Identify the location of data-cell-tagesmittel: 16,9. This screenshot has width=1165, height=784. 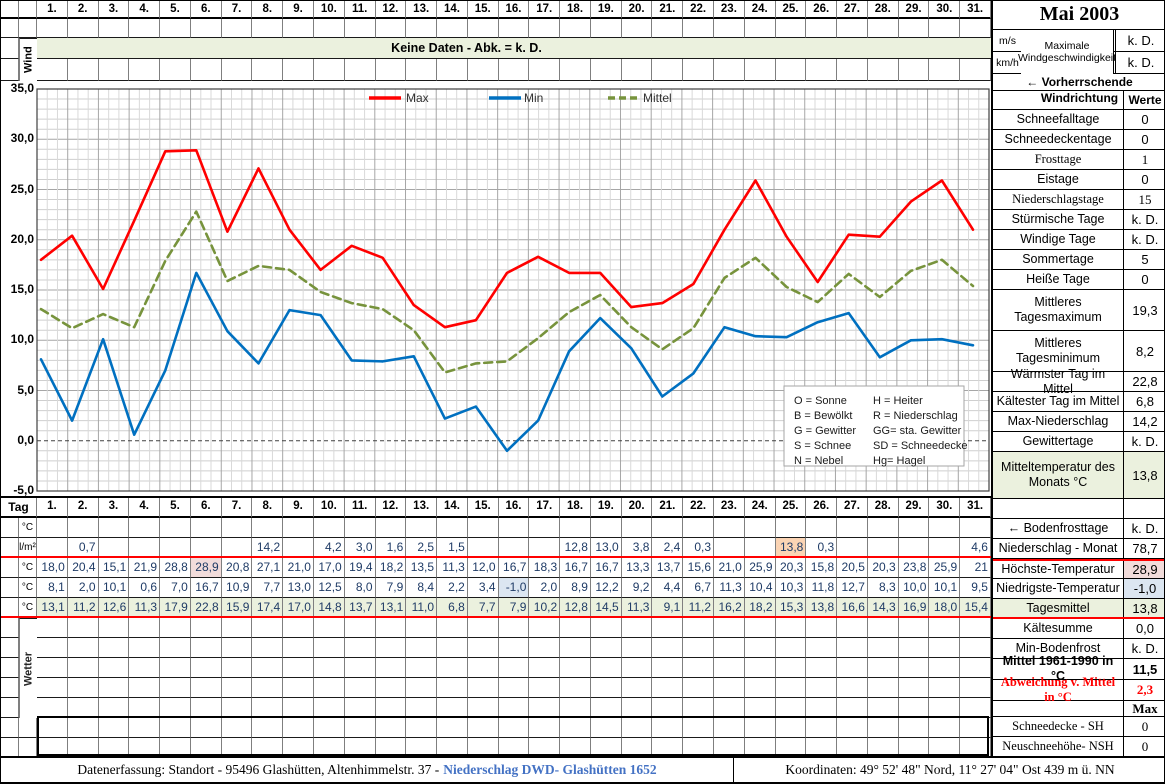
(914, 608).